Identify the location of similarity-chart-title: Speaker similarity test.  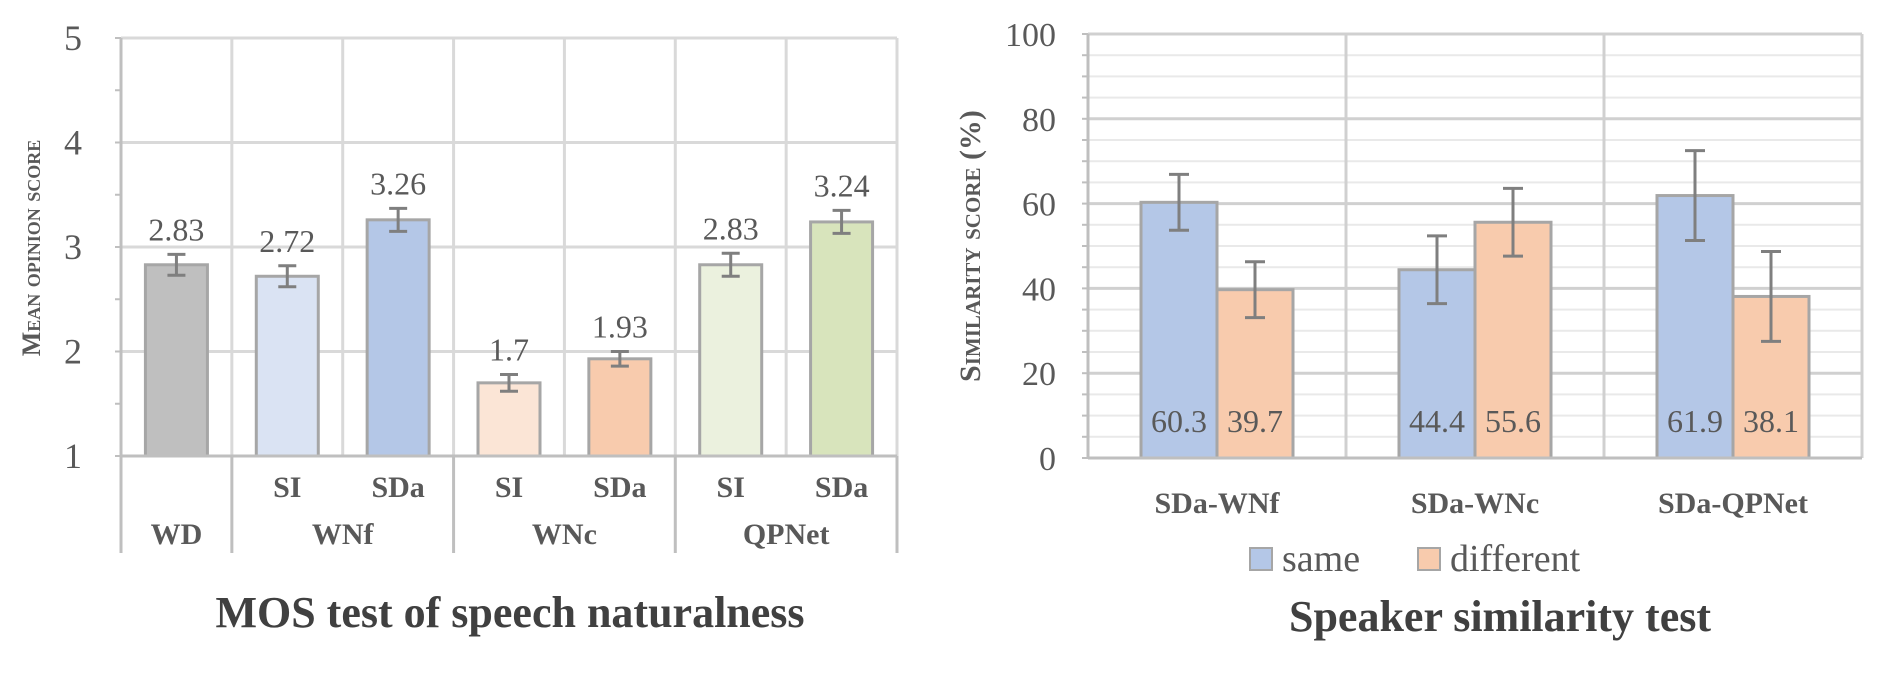
(1500, 616).